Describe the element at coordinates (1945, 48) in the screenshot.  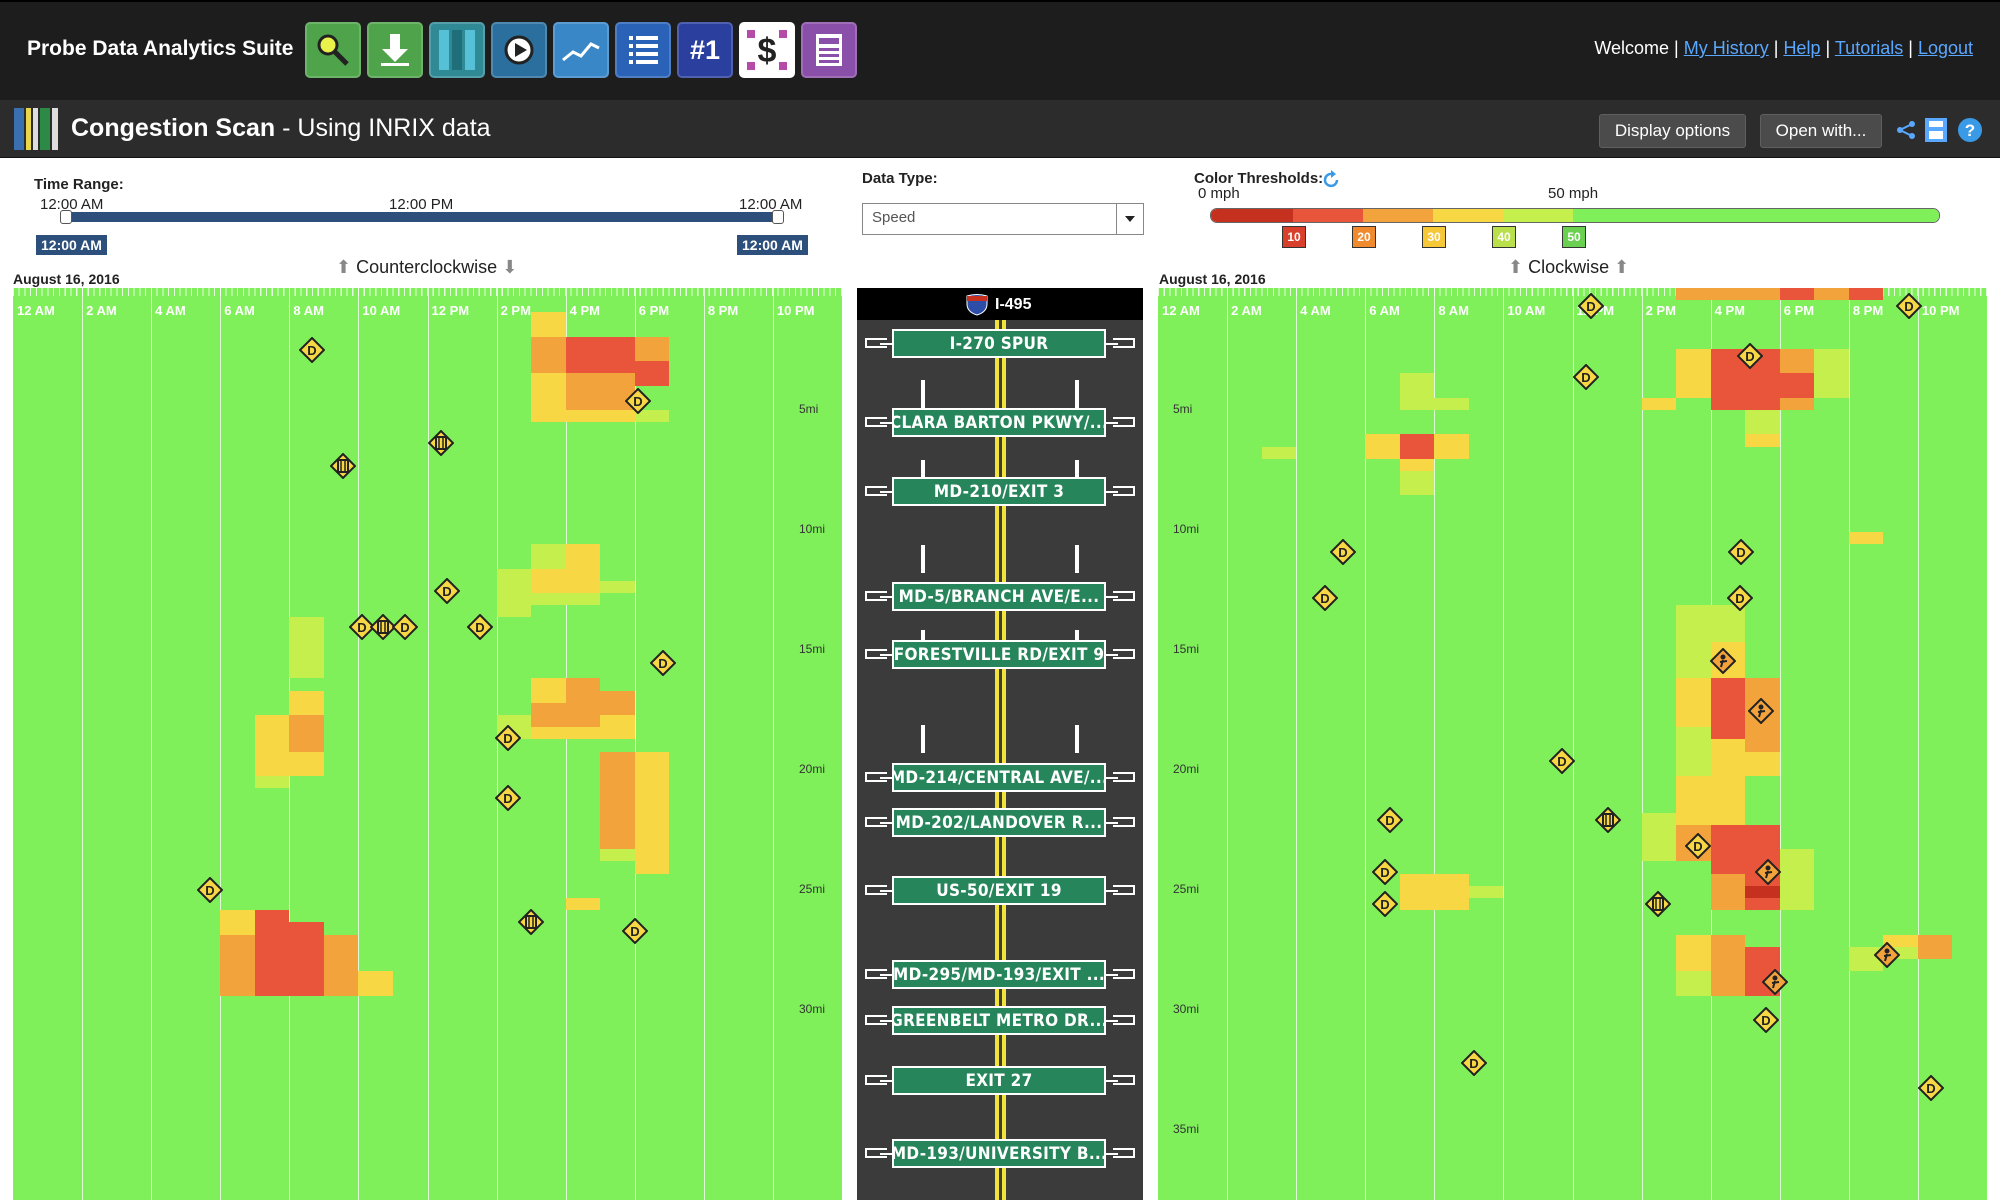
I see `logout-link: Logout` at that location.